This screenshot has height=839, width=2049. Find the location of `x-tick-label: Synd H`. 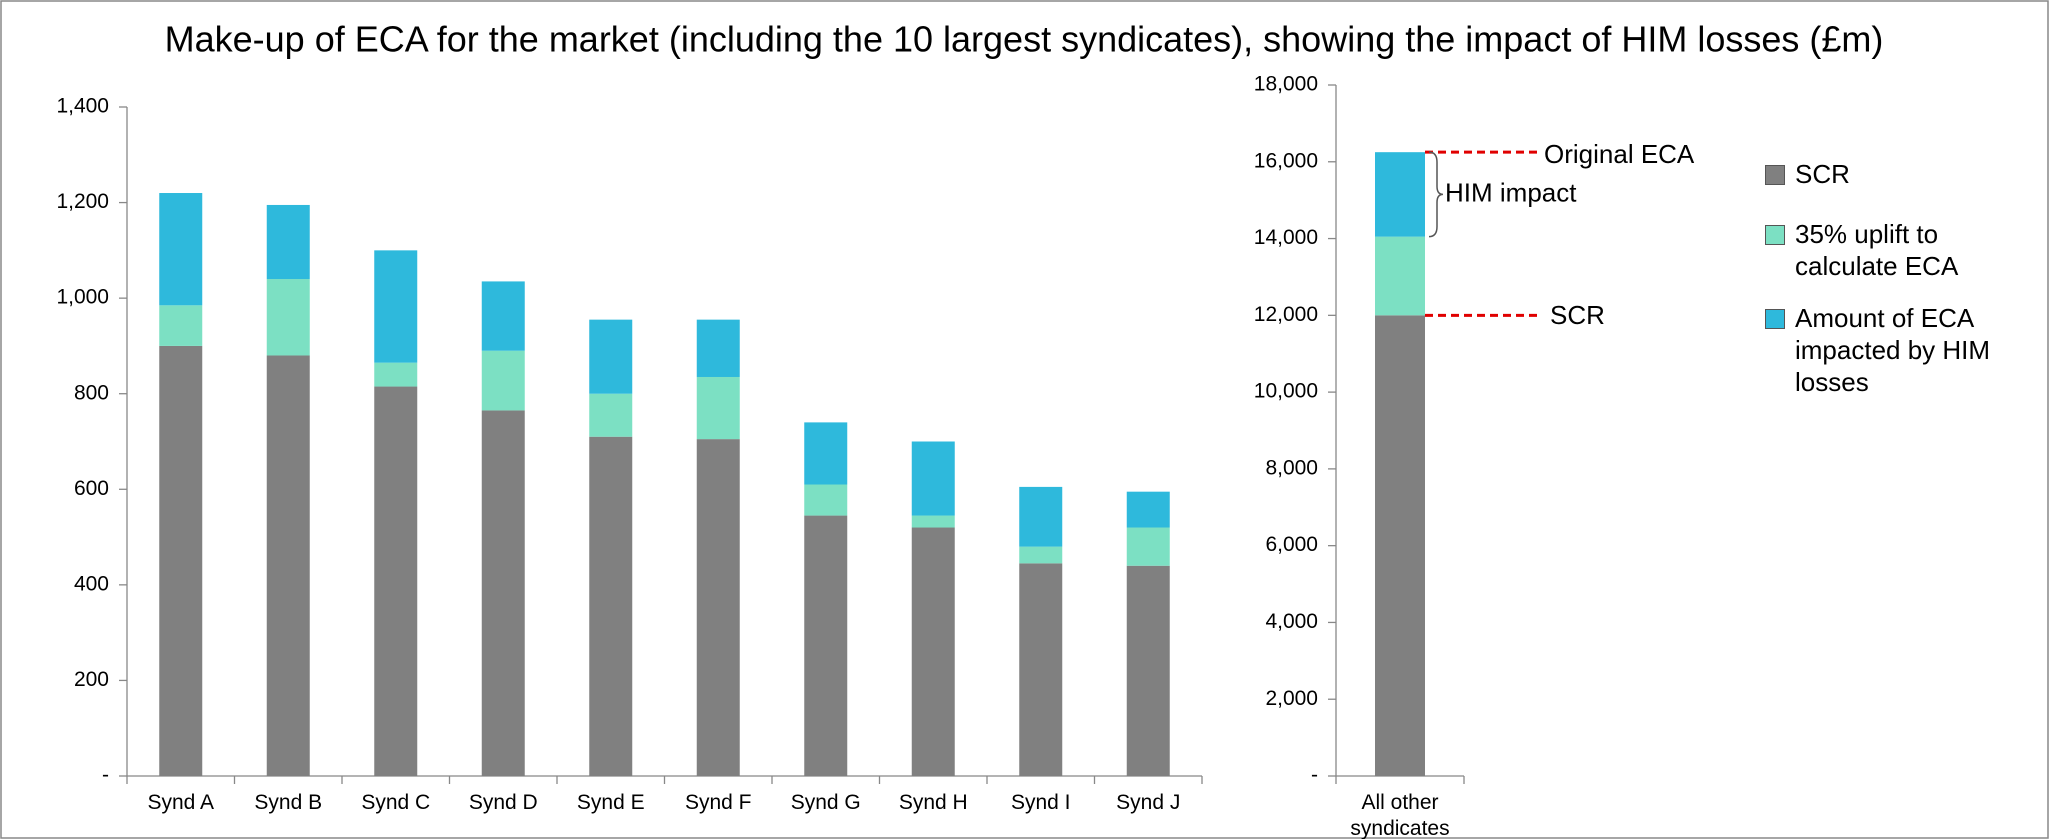

x-tick-label: Synd H is located at coordinates (933, 802).